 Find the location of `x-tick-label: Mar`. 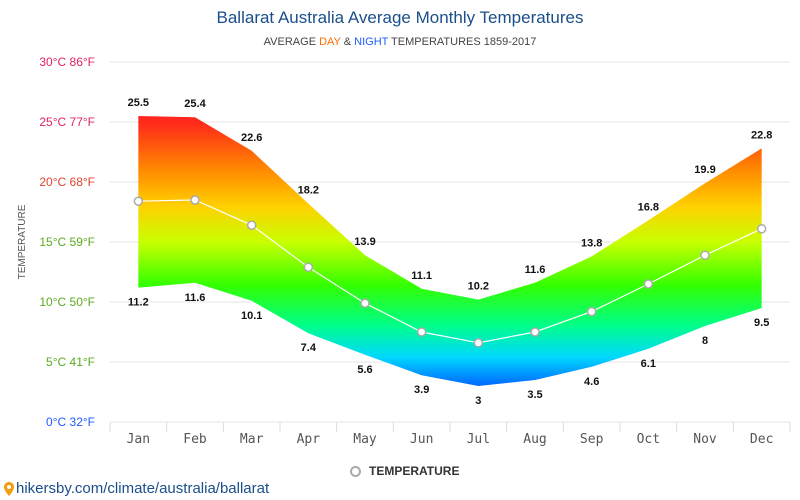

x-tick-label: Mar is located at coordinates (252, 439).